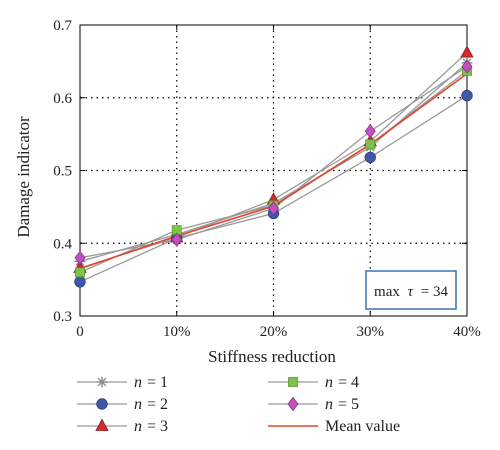 The image size is (500, 450). I want to click on annotation-prefix: max, so click(387, 292).